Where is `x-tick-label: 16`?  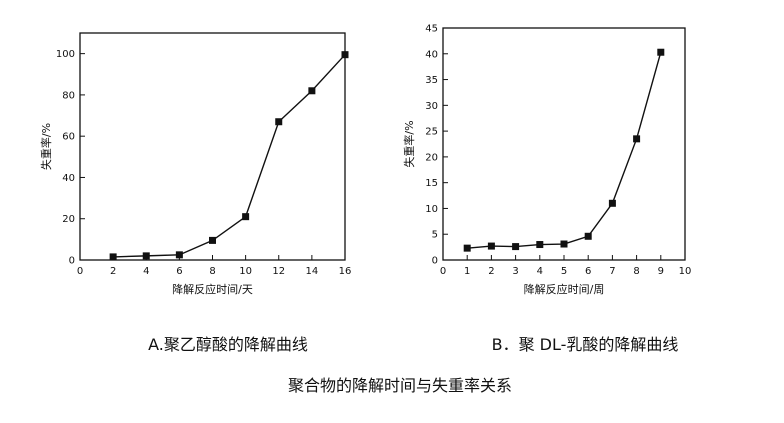
x-tick-label: 16 is located at coordinates (345, 271).